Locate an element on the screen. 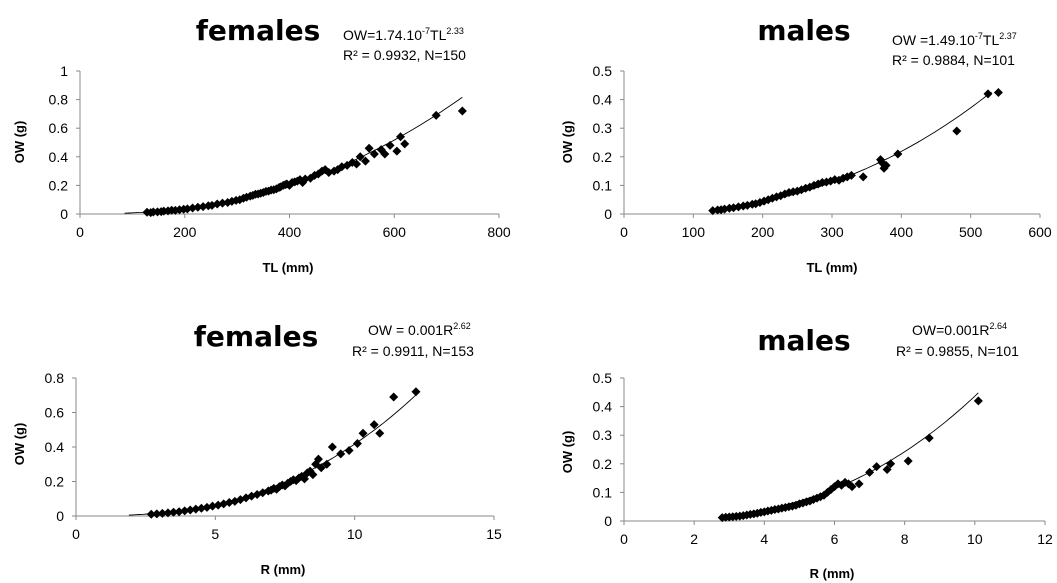 This screenshot has width=1057, height=583. plot-area: 0 100 200 300 400 500 600 0 0.1 0.2 0.3 0.4 0.5 is located at coordinates (822, 151).